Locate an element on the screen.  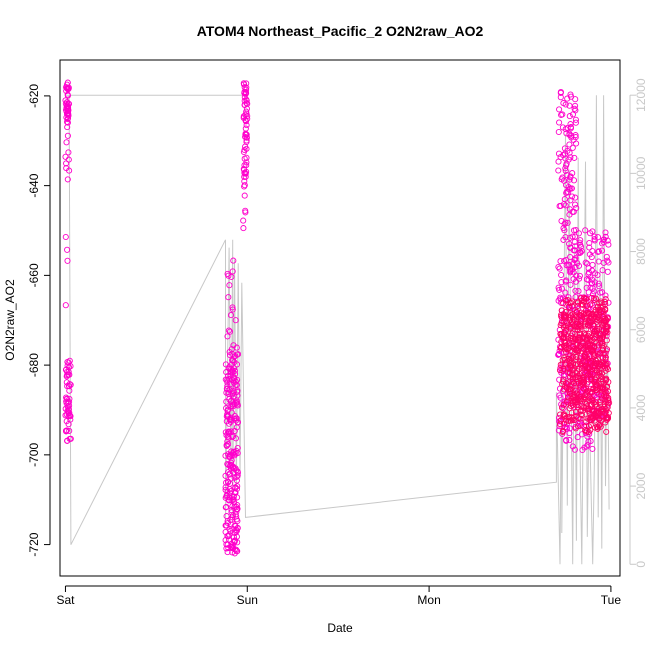
x-tick-label: Tue is located at coordinates (611, 600).